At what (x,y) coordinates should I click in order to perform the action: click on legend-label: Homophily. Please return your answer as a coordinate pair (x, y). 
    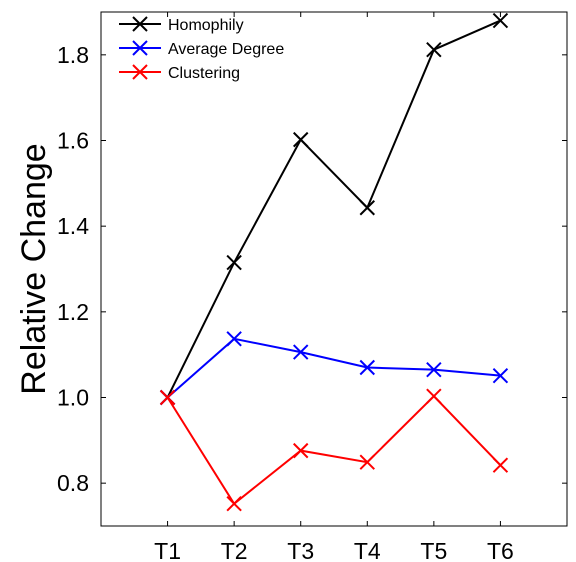
    Looking at the image, I should click on (206, 25).